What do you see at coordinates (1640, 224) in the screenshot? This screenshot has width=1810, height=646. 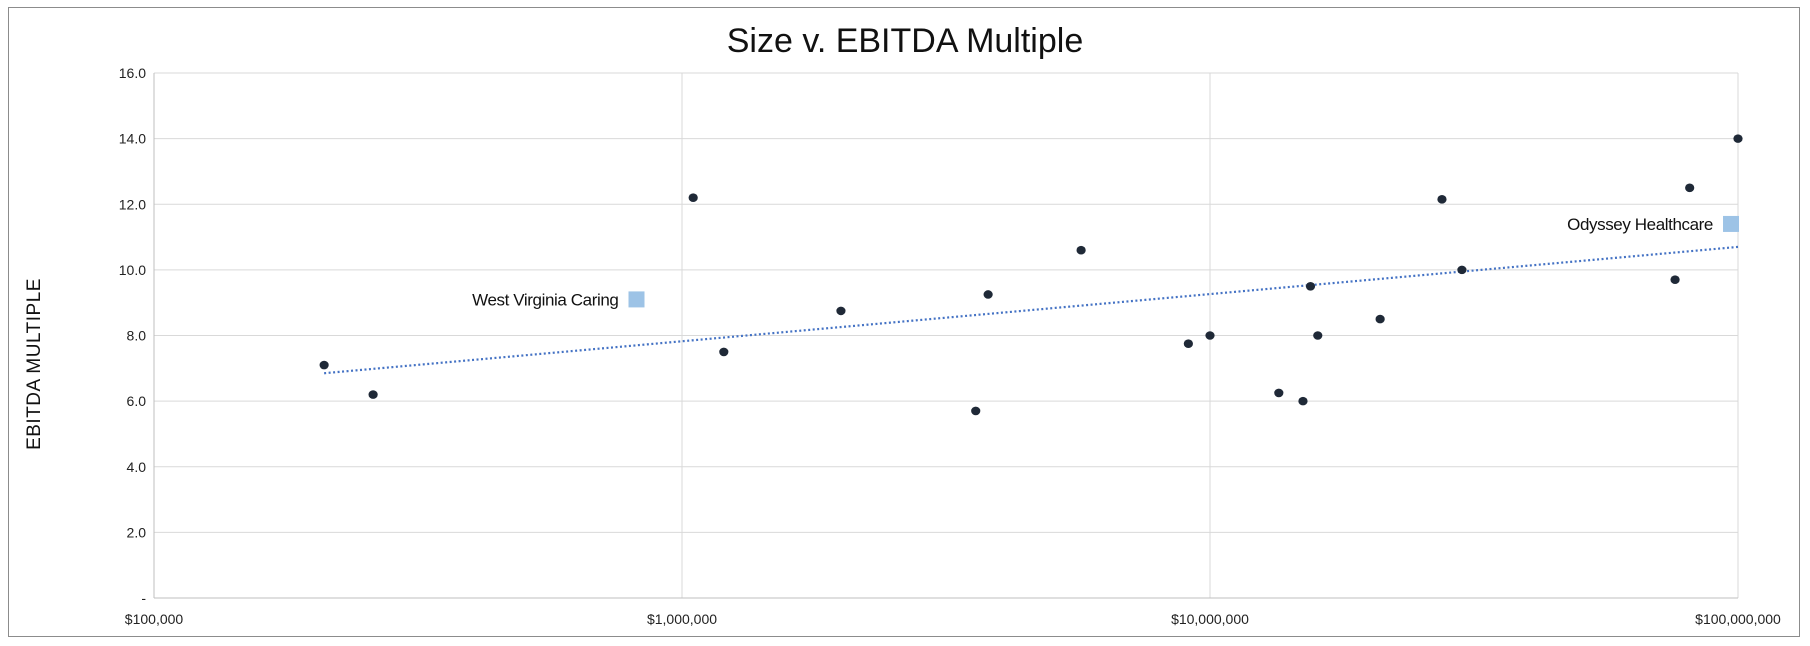 I see `annotation-label: Odyssey Healthcare` at bounding box center [1640, 224].